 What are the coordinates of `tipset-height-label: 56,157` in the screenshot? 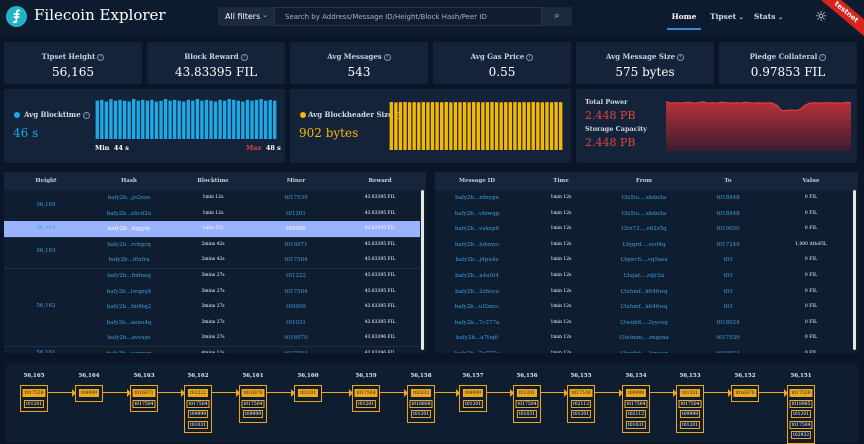 It's located at (473, 376).